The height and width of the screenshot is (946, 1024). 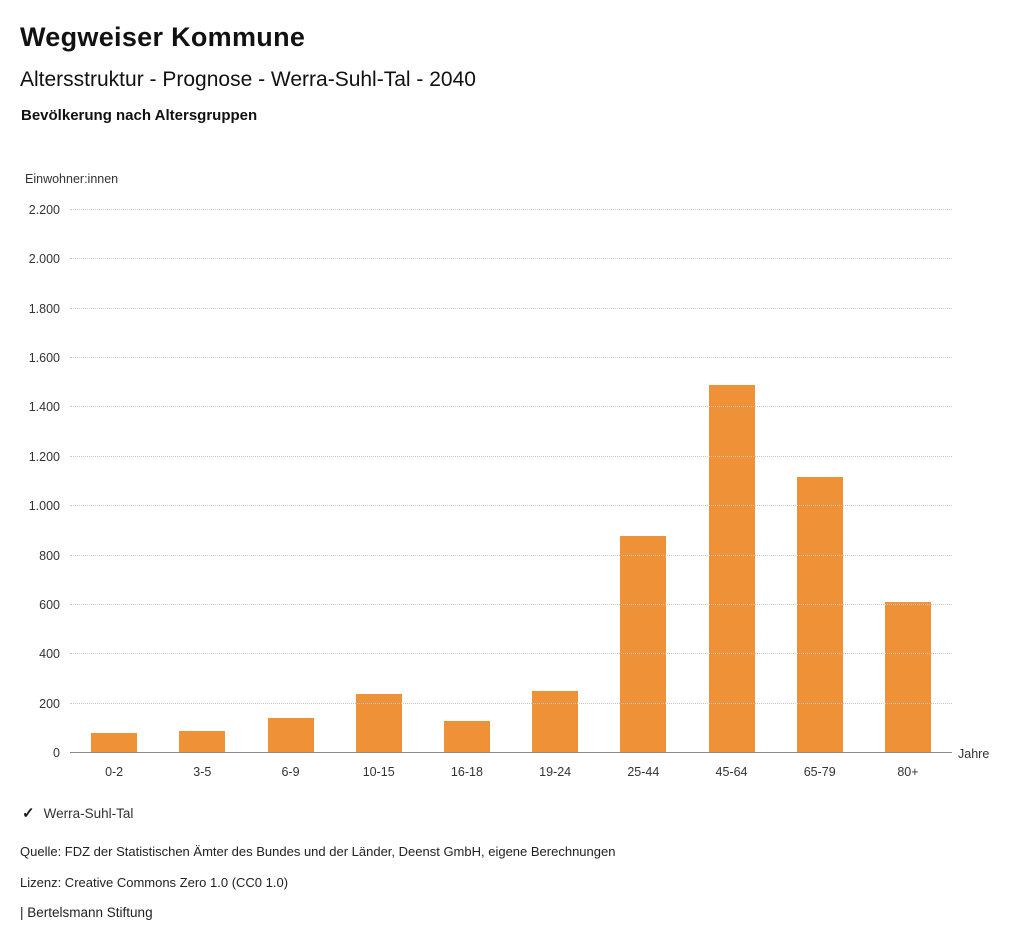 What do you see at coordinates (44, 358) in the screenshot?
I see `y-tick-label: 1.600` at bounding box center [44, 358].